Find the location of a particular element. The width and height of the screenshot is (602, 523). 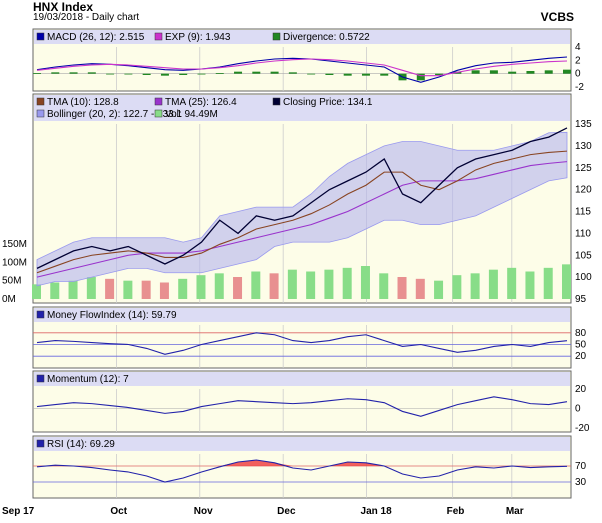

chart-title: HNX Index is located at coordinates (63, 7).